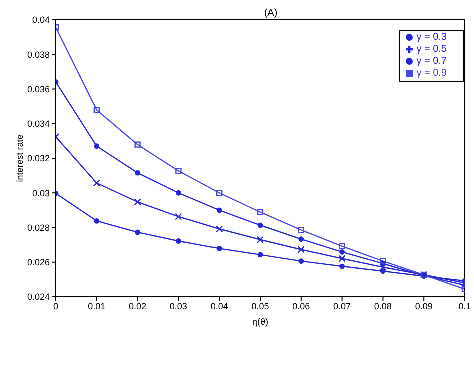  Describe the element at coordinates (271, 13) in the screenshot. I see `chart-title: (A)` at that location.